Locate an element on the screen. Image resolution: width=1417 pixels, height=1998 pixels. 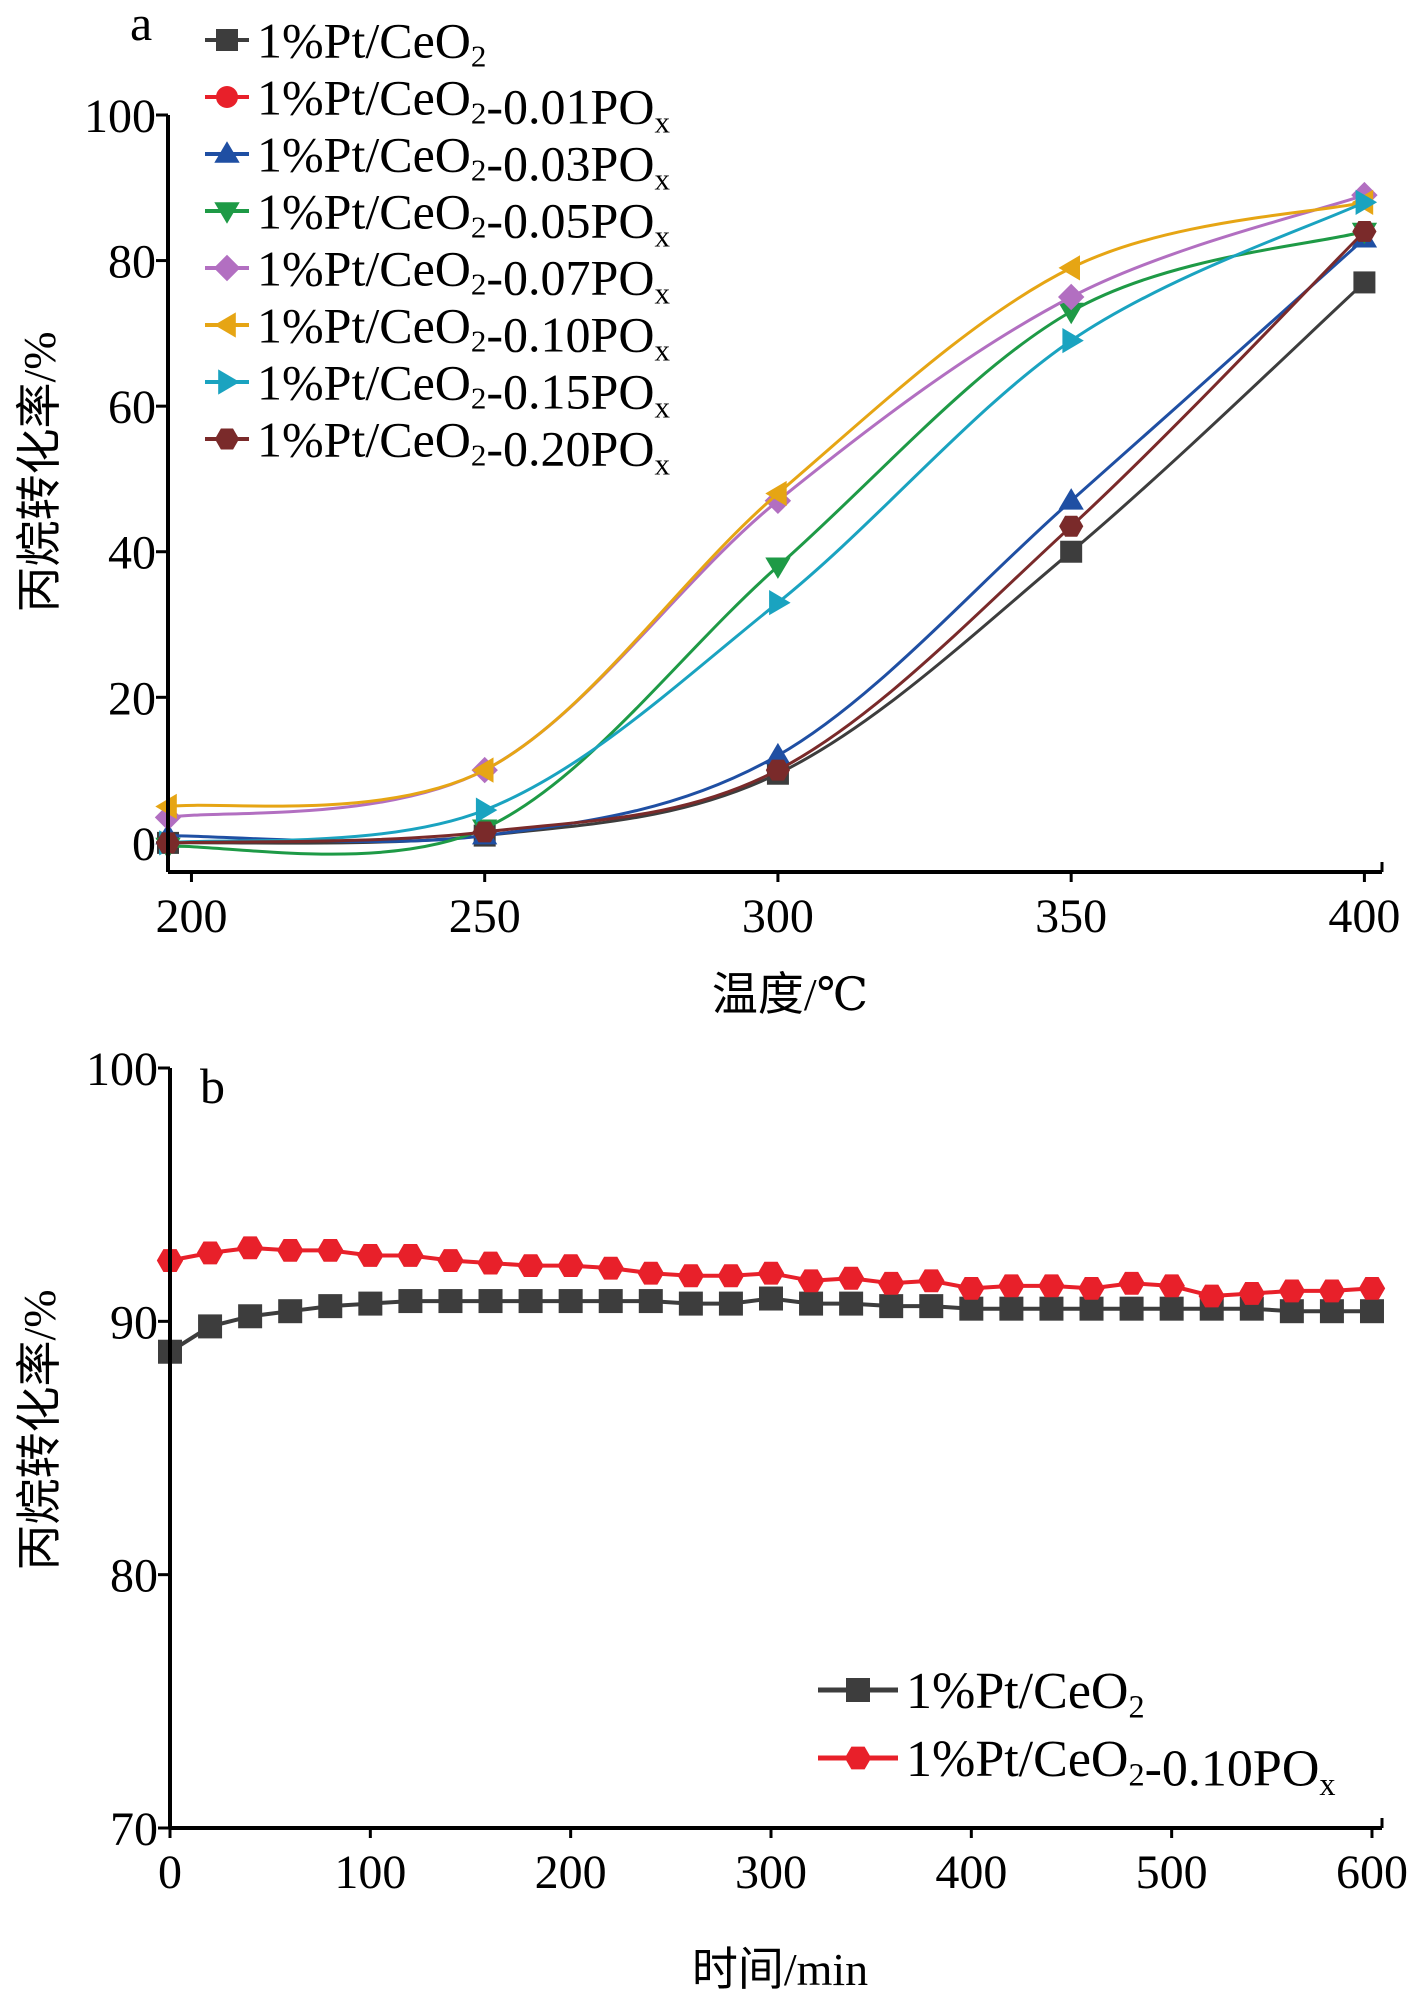
a-x-tick-label-250: 250 is located at coordinates (485, 916).